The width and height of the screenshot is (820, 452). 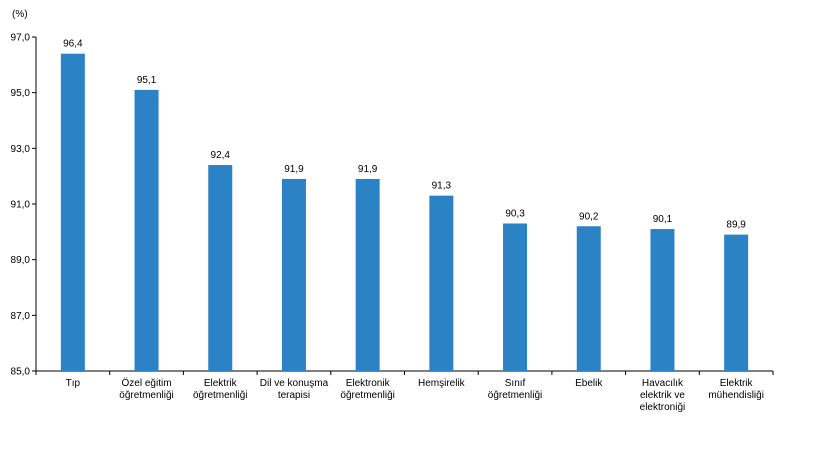 I want to click on category-label-line: Elektronik, so click(x=368, y=383).